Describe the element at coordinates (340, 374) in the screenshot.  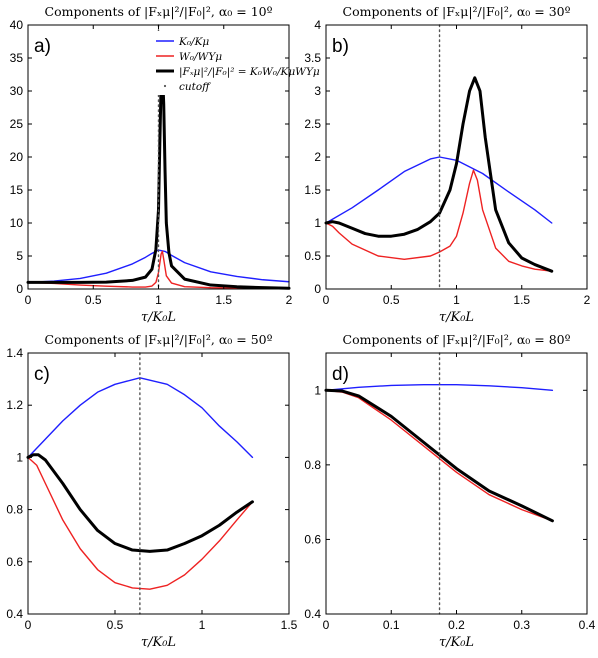
I see `panel-label: d)` at that location.